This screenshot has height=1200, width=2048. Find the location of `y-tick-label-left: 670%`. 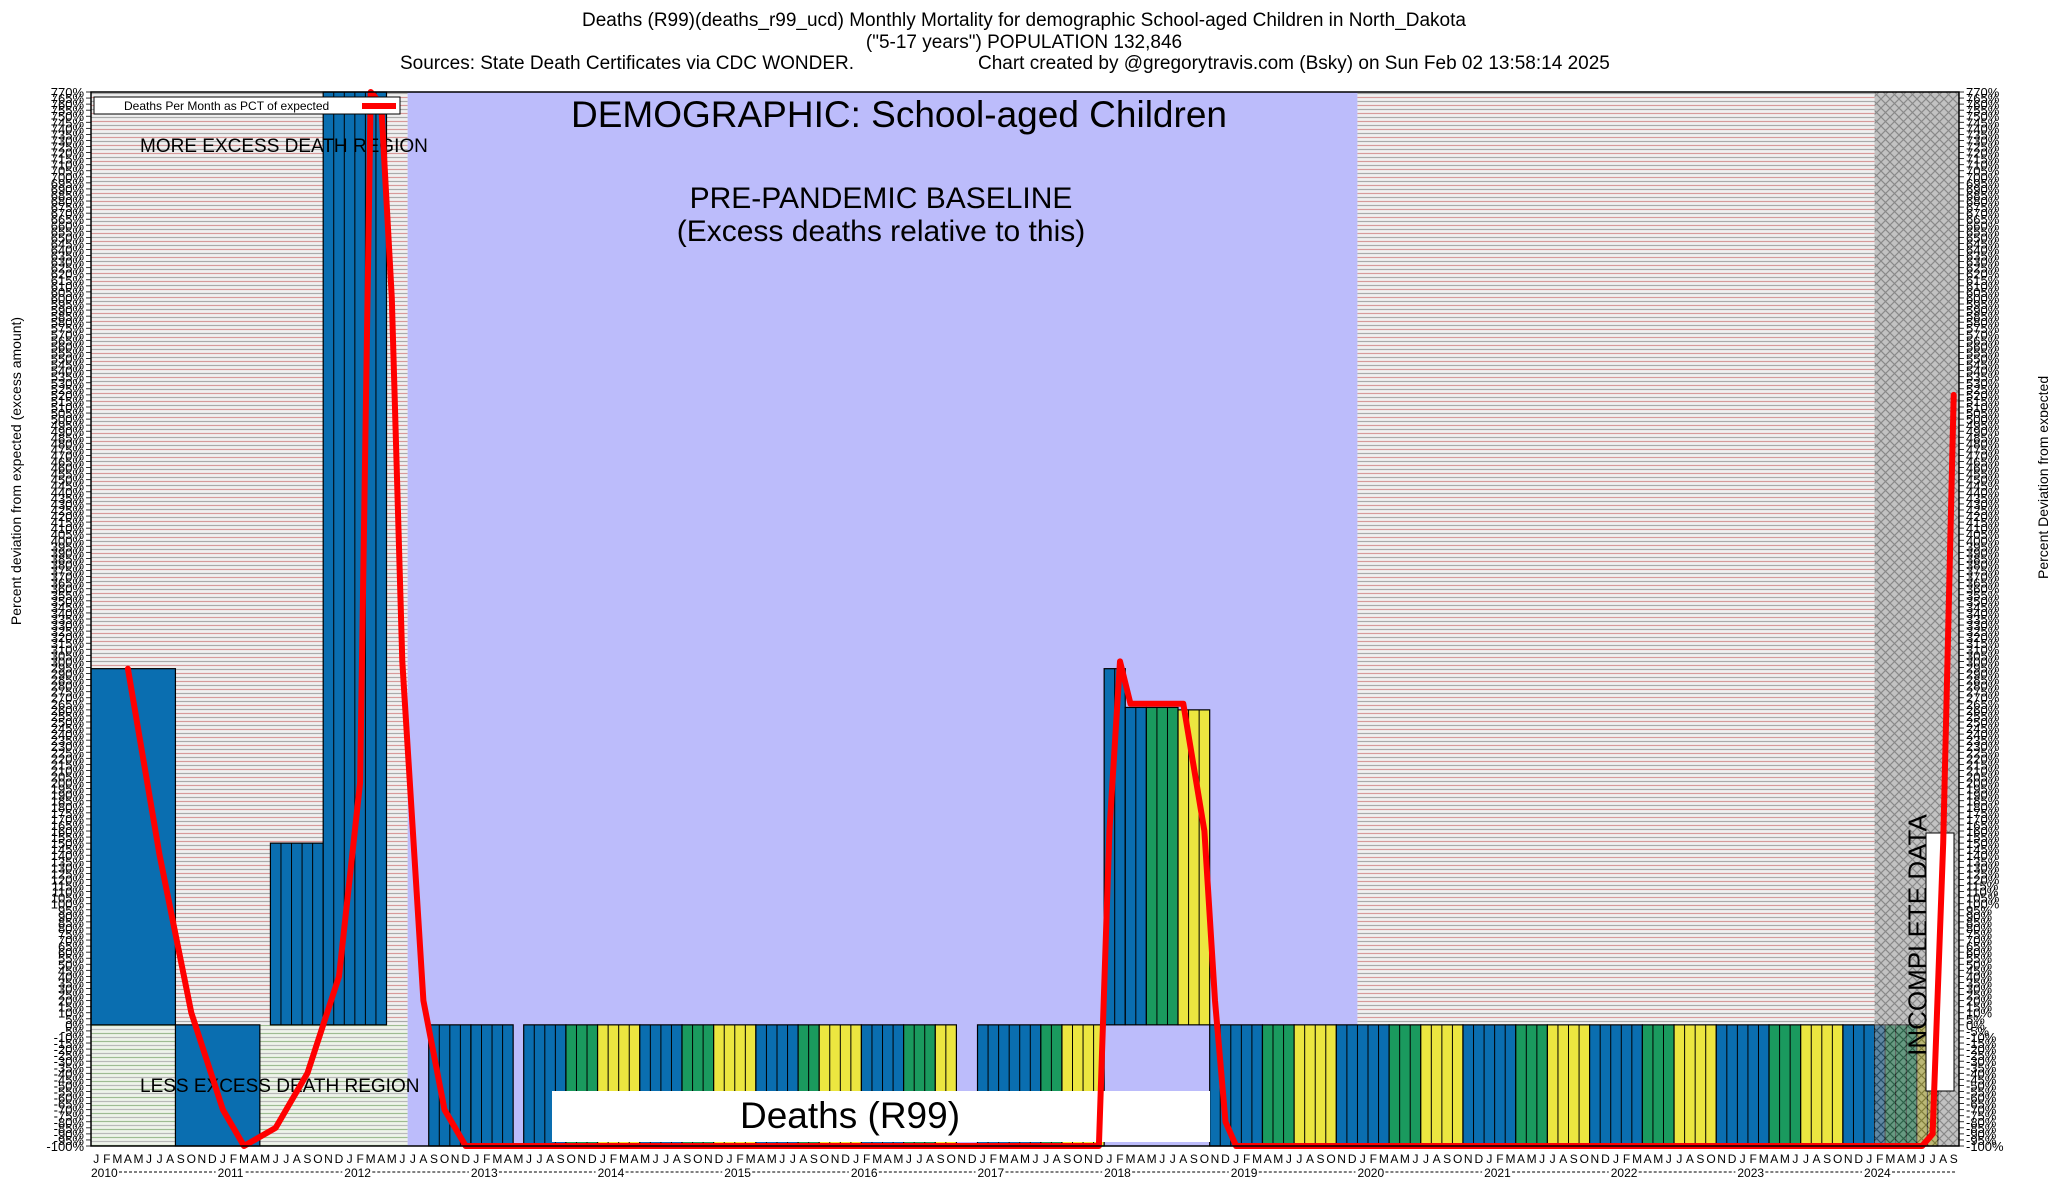

y-tick-label-left: 670% is located at coordinates (68, 213).